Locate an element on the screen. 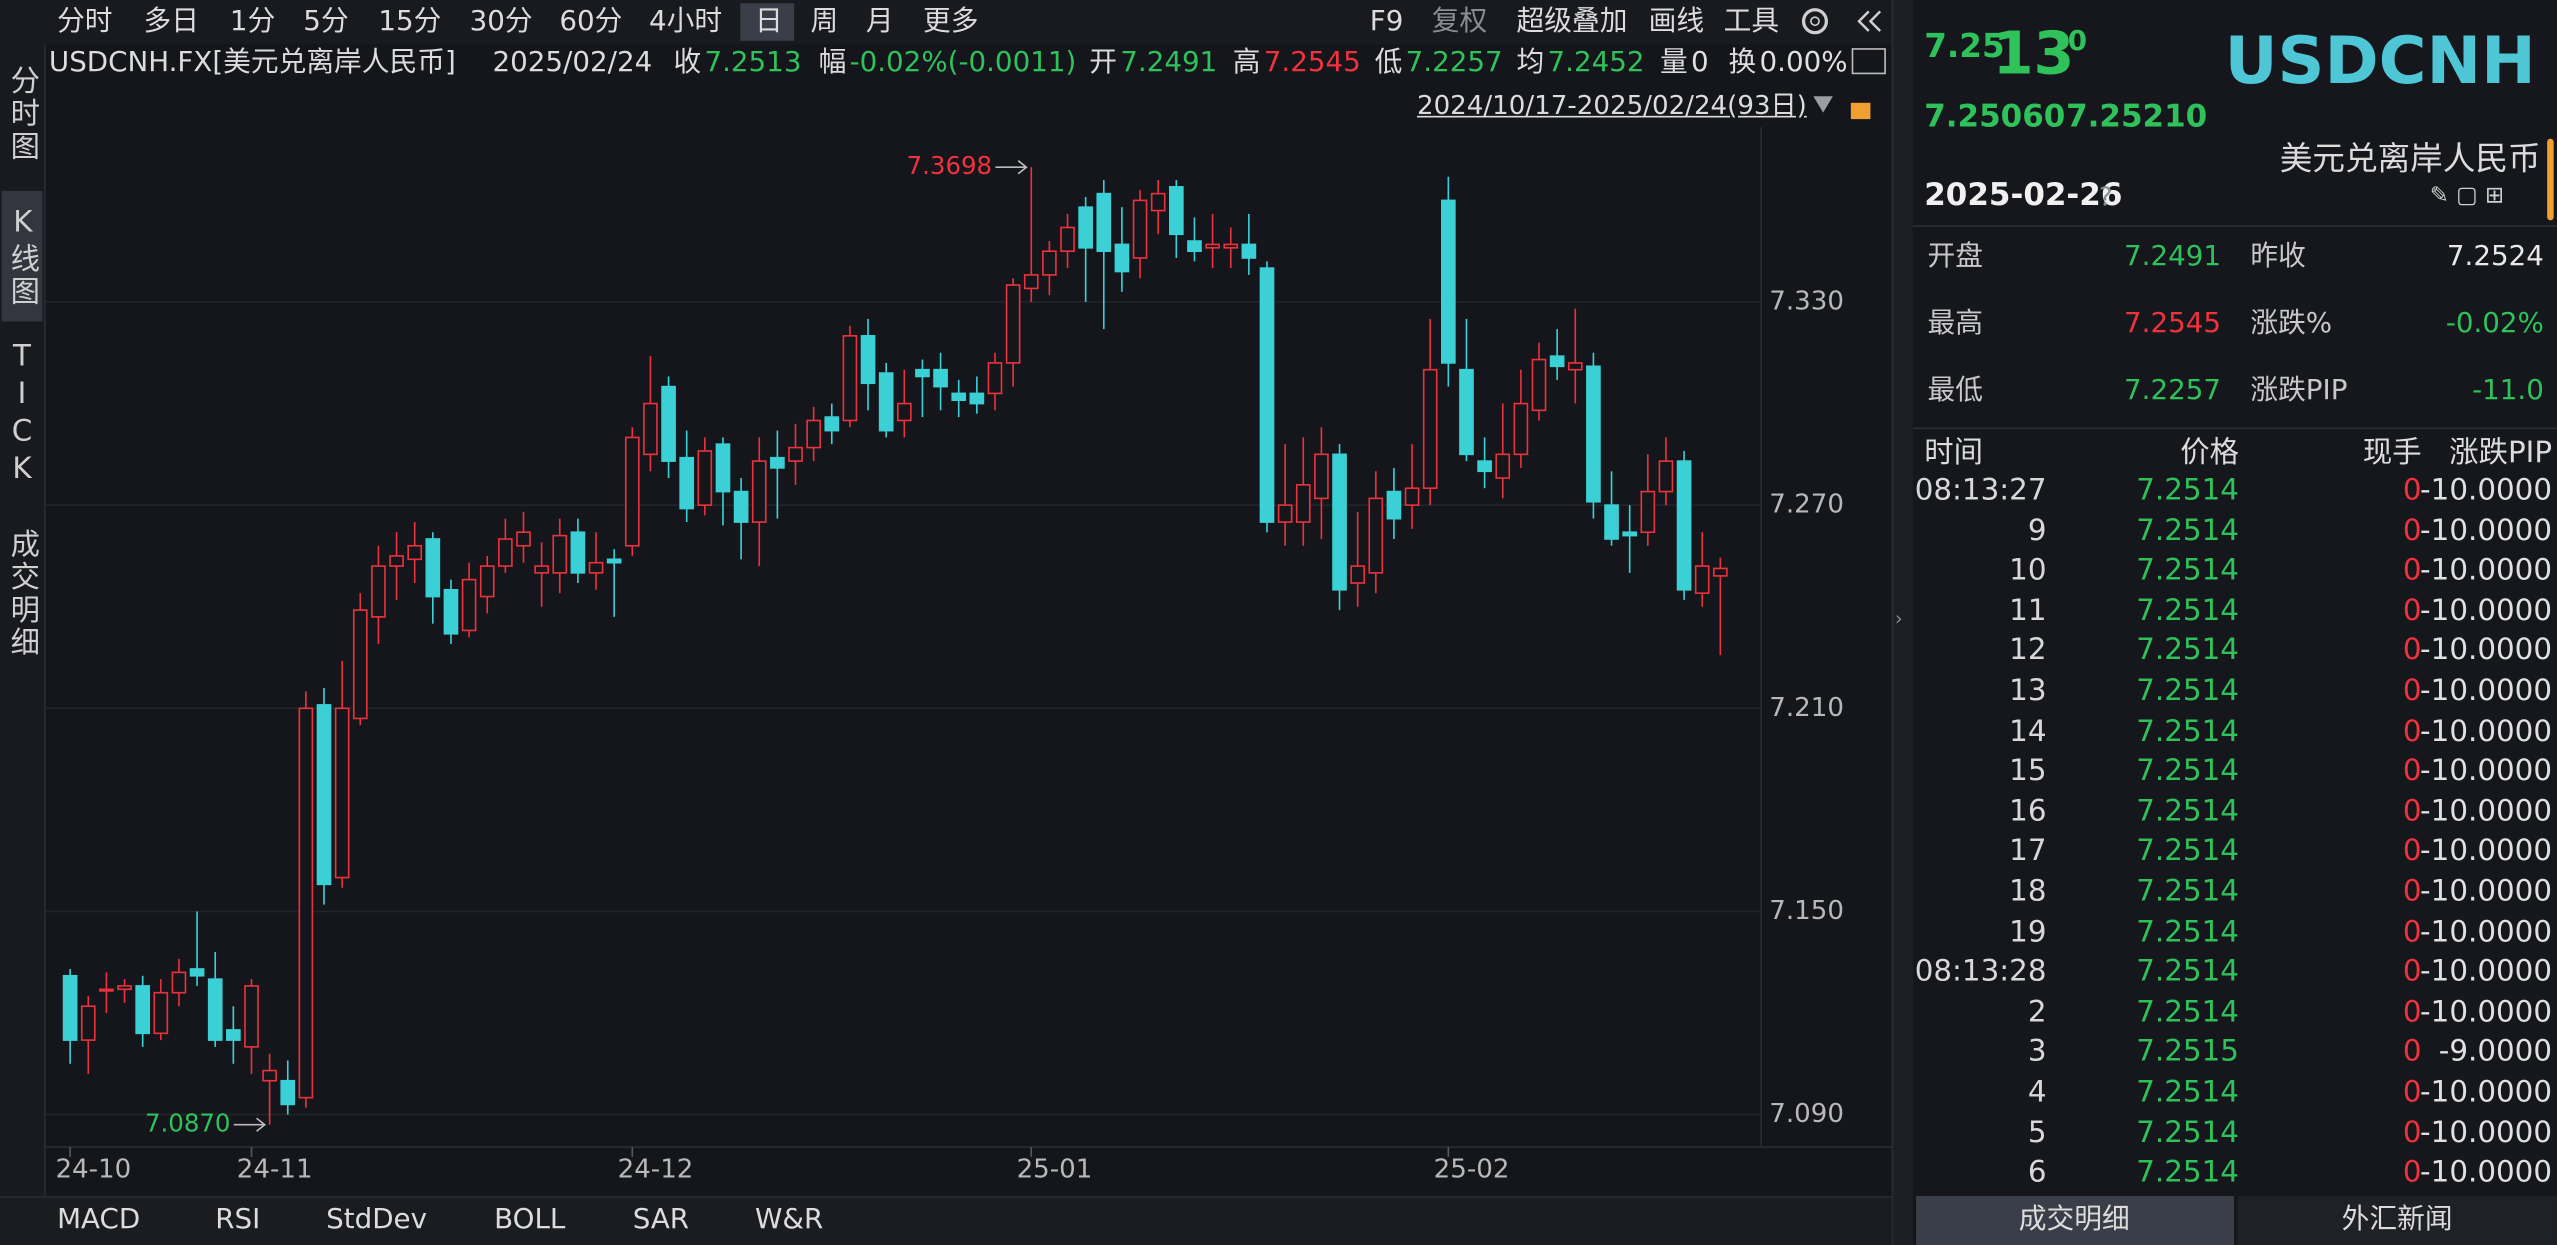  tool-button: F9 is located at coordinates (1386, 22).